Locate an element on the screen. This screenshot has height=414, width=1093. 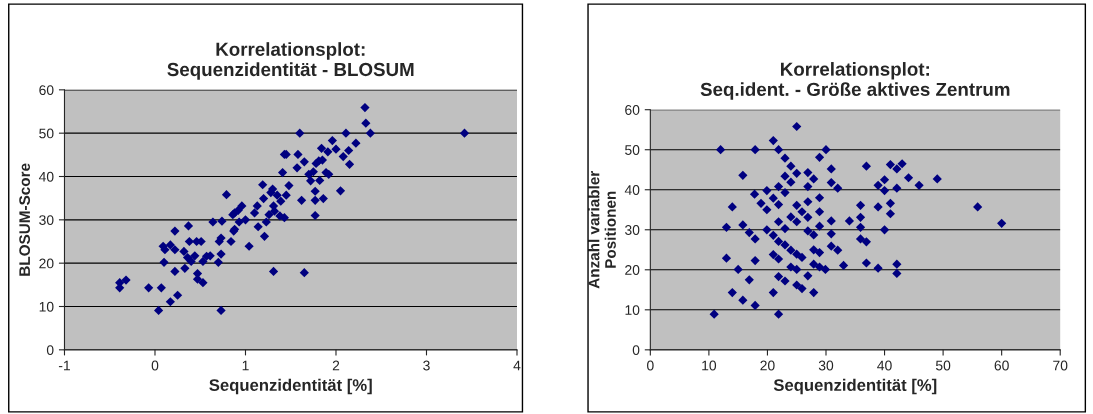
x-tick-label: 60 is located at coordinates (1001, 365).